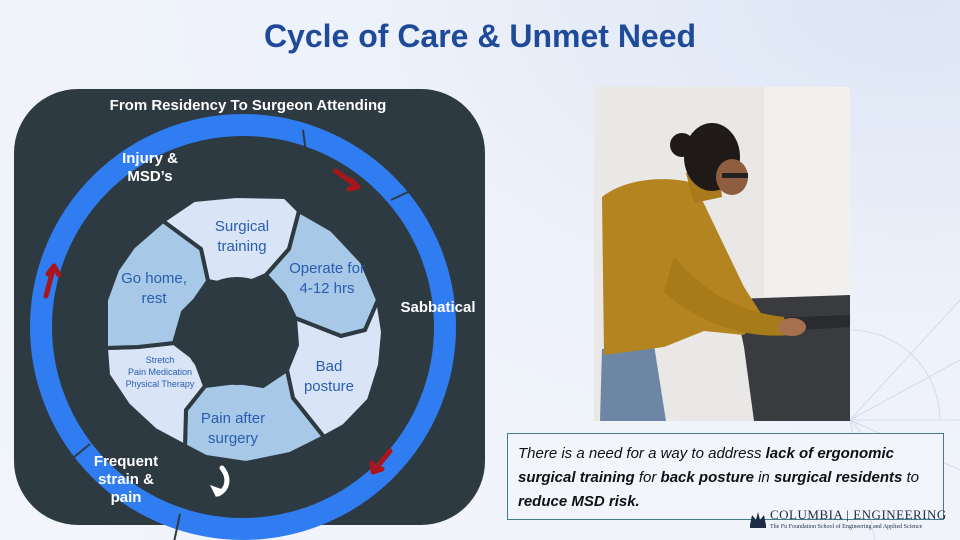  Describe the element at coordinates (327, 278) in the screenshot. I see `segment-label-operate: Operate for 4-12 hrs` at that location.